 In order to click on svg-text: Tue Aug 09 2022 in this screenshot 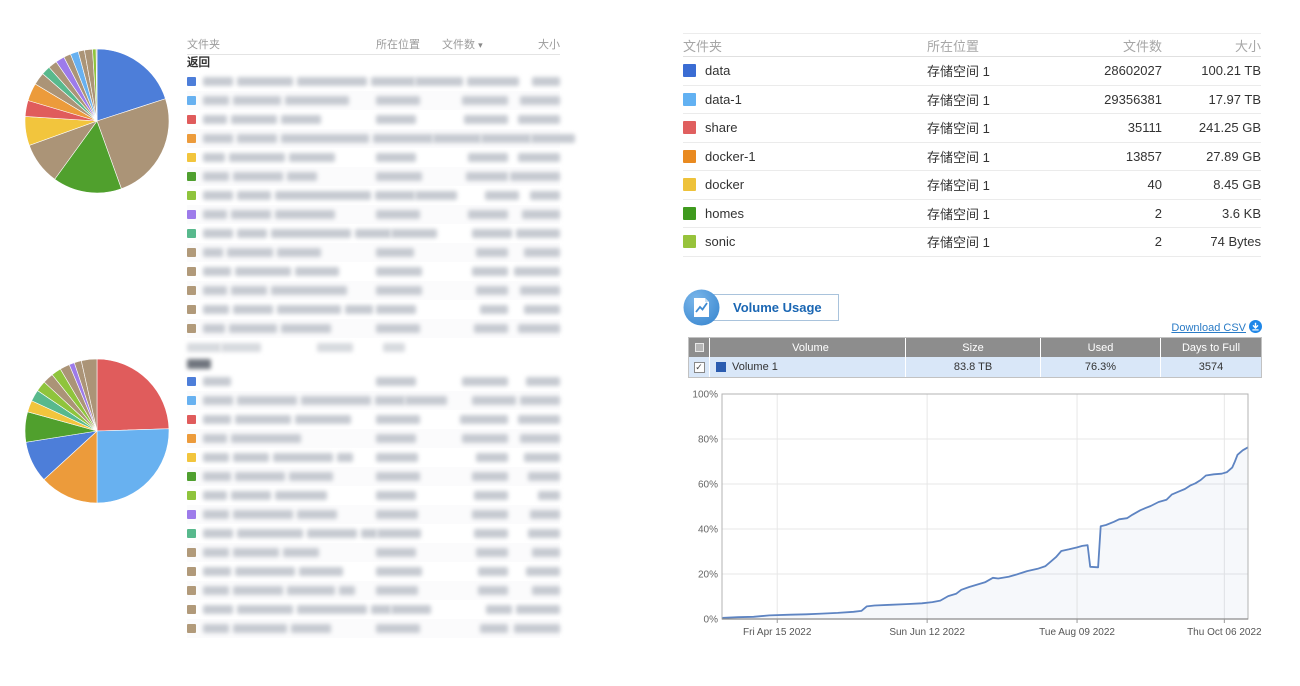, I will do `click(1077, 632)`.